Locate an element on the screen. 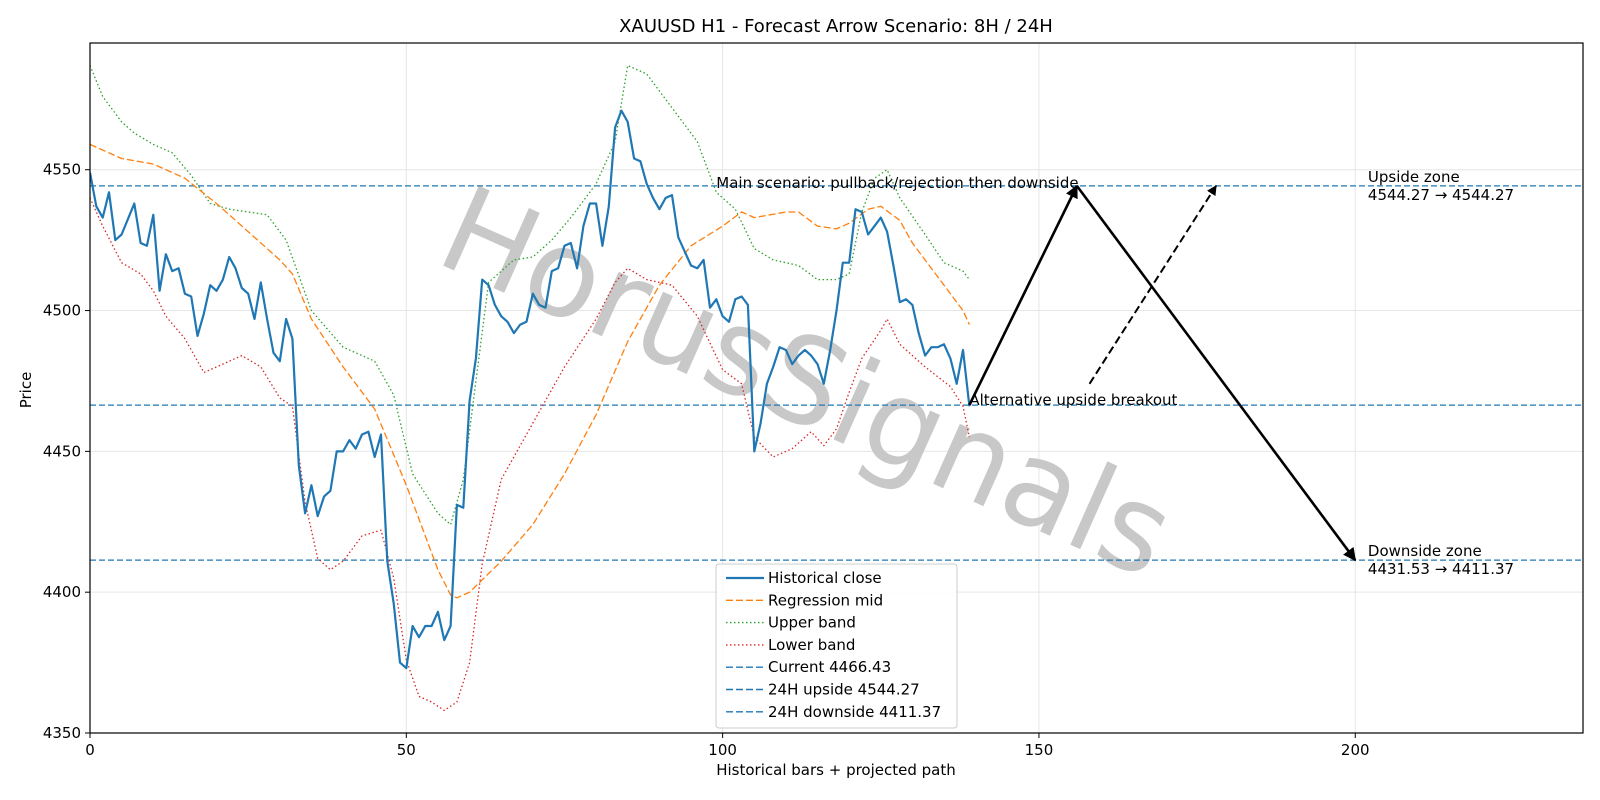 This screenshot has height=800, width=1600. legend-entry: Historical close is located at coordinates (825, 578).